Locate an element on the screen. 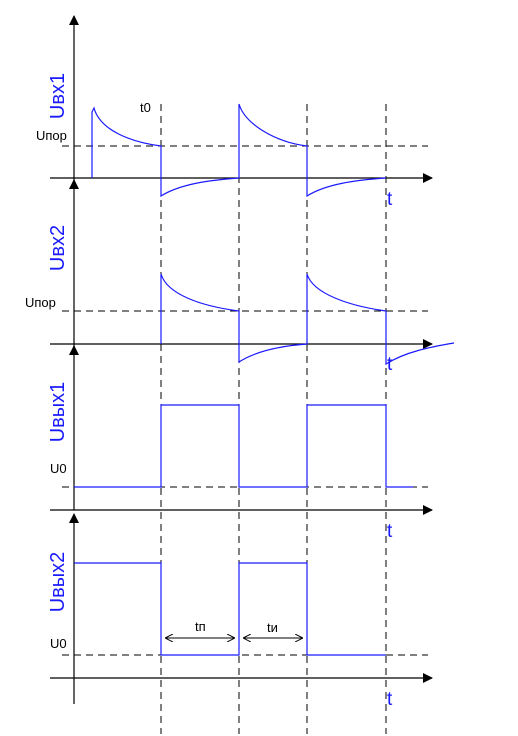 The image size is (518, 736). output-2-signal is located at coordinates (230, 609).